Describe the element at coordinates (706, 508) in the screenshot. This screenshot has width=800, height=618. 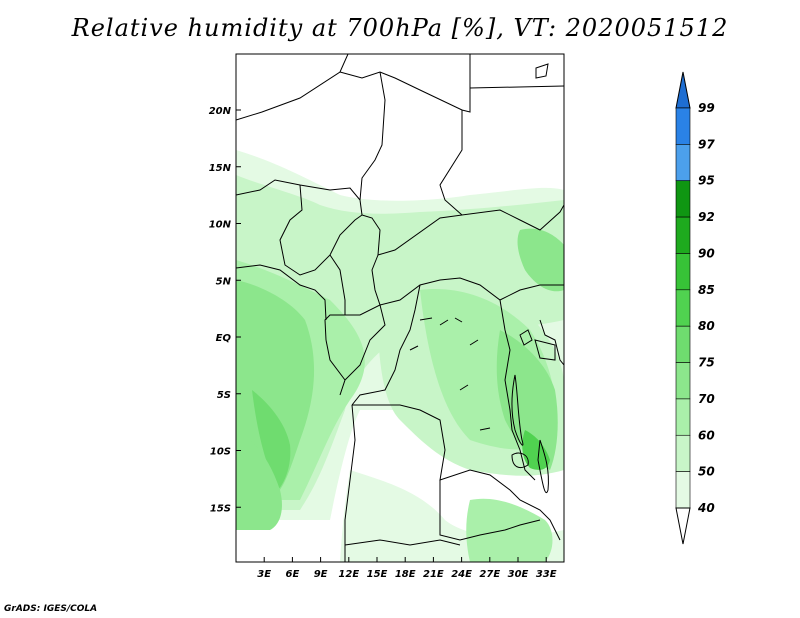
I see `colorbar-label: 40` at that location.